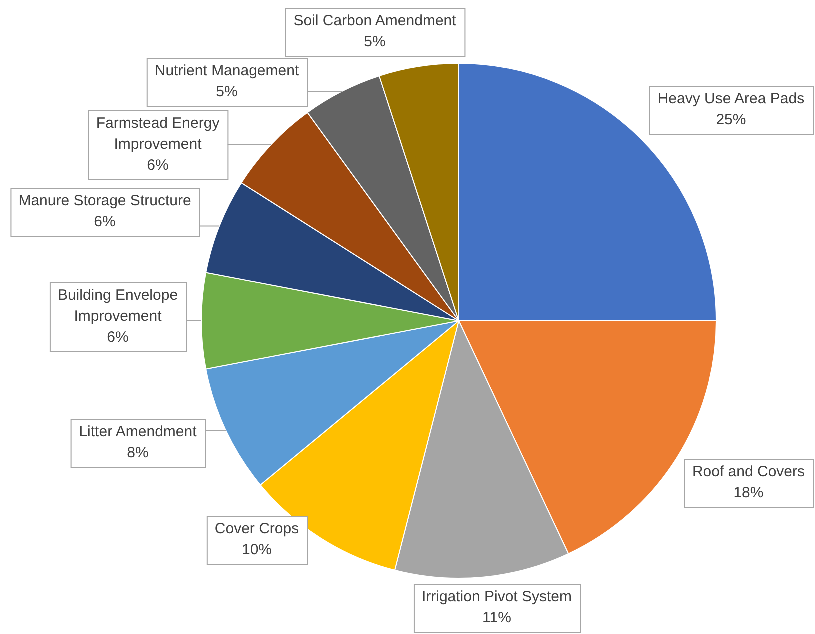 The image size is (815, 634). Describe the element at coordinates (731, 99) in the screenshot. I see `slice-label: Heavy Use Area Pads` at that location.